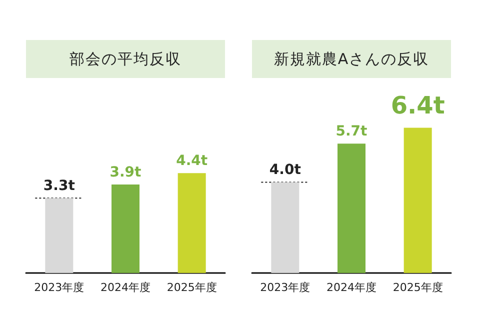  I want to click on chart-title: 部会の平均反収, so click(125, 59).